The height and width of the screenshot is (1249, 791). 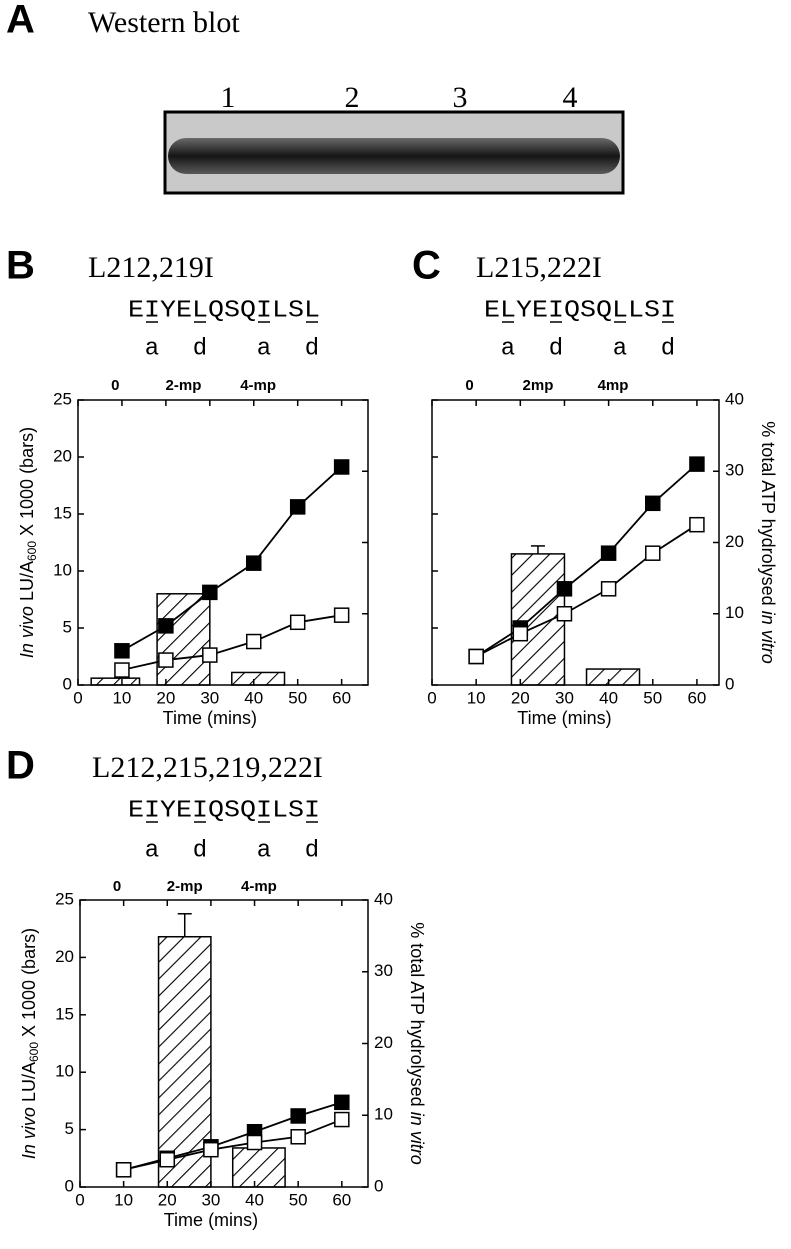 I want to click on y-tick-label: 25, so click(x=62, y=398).